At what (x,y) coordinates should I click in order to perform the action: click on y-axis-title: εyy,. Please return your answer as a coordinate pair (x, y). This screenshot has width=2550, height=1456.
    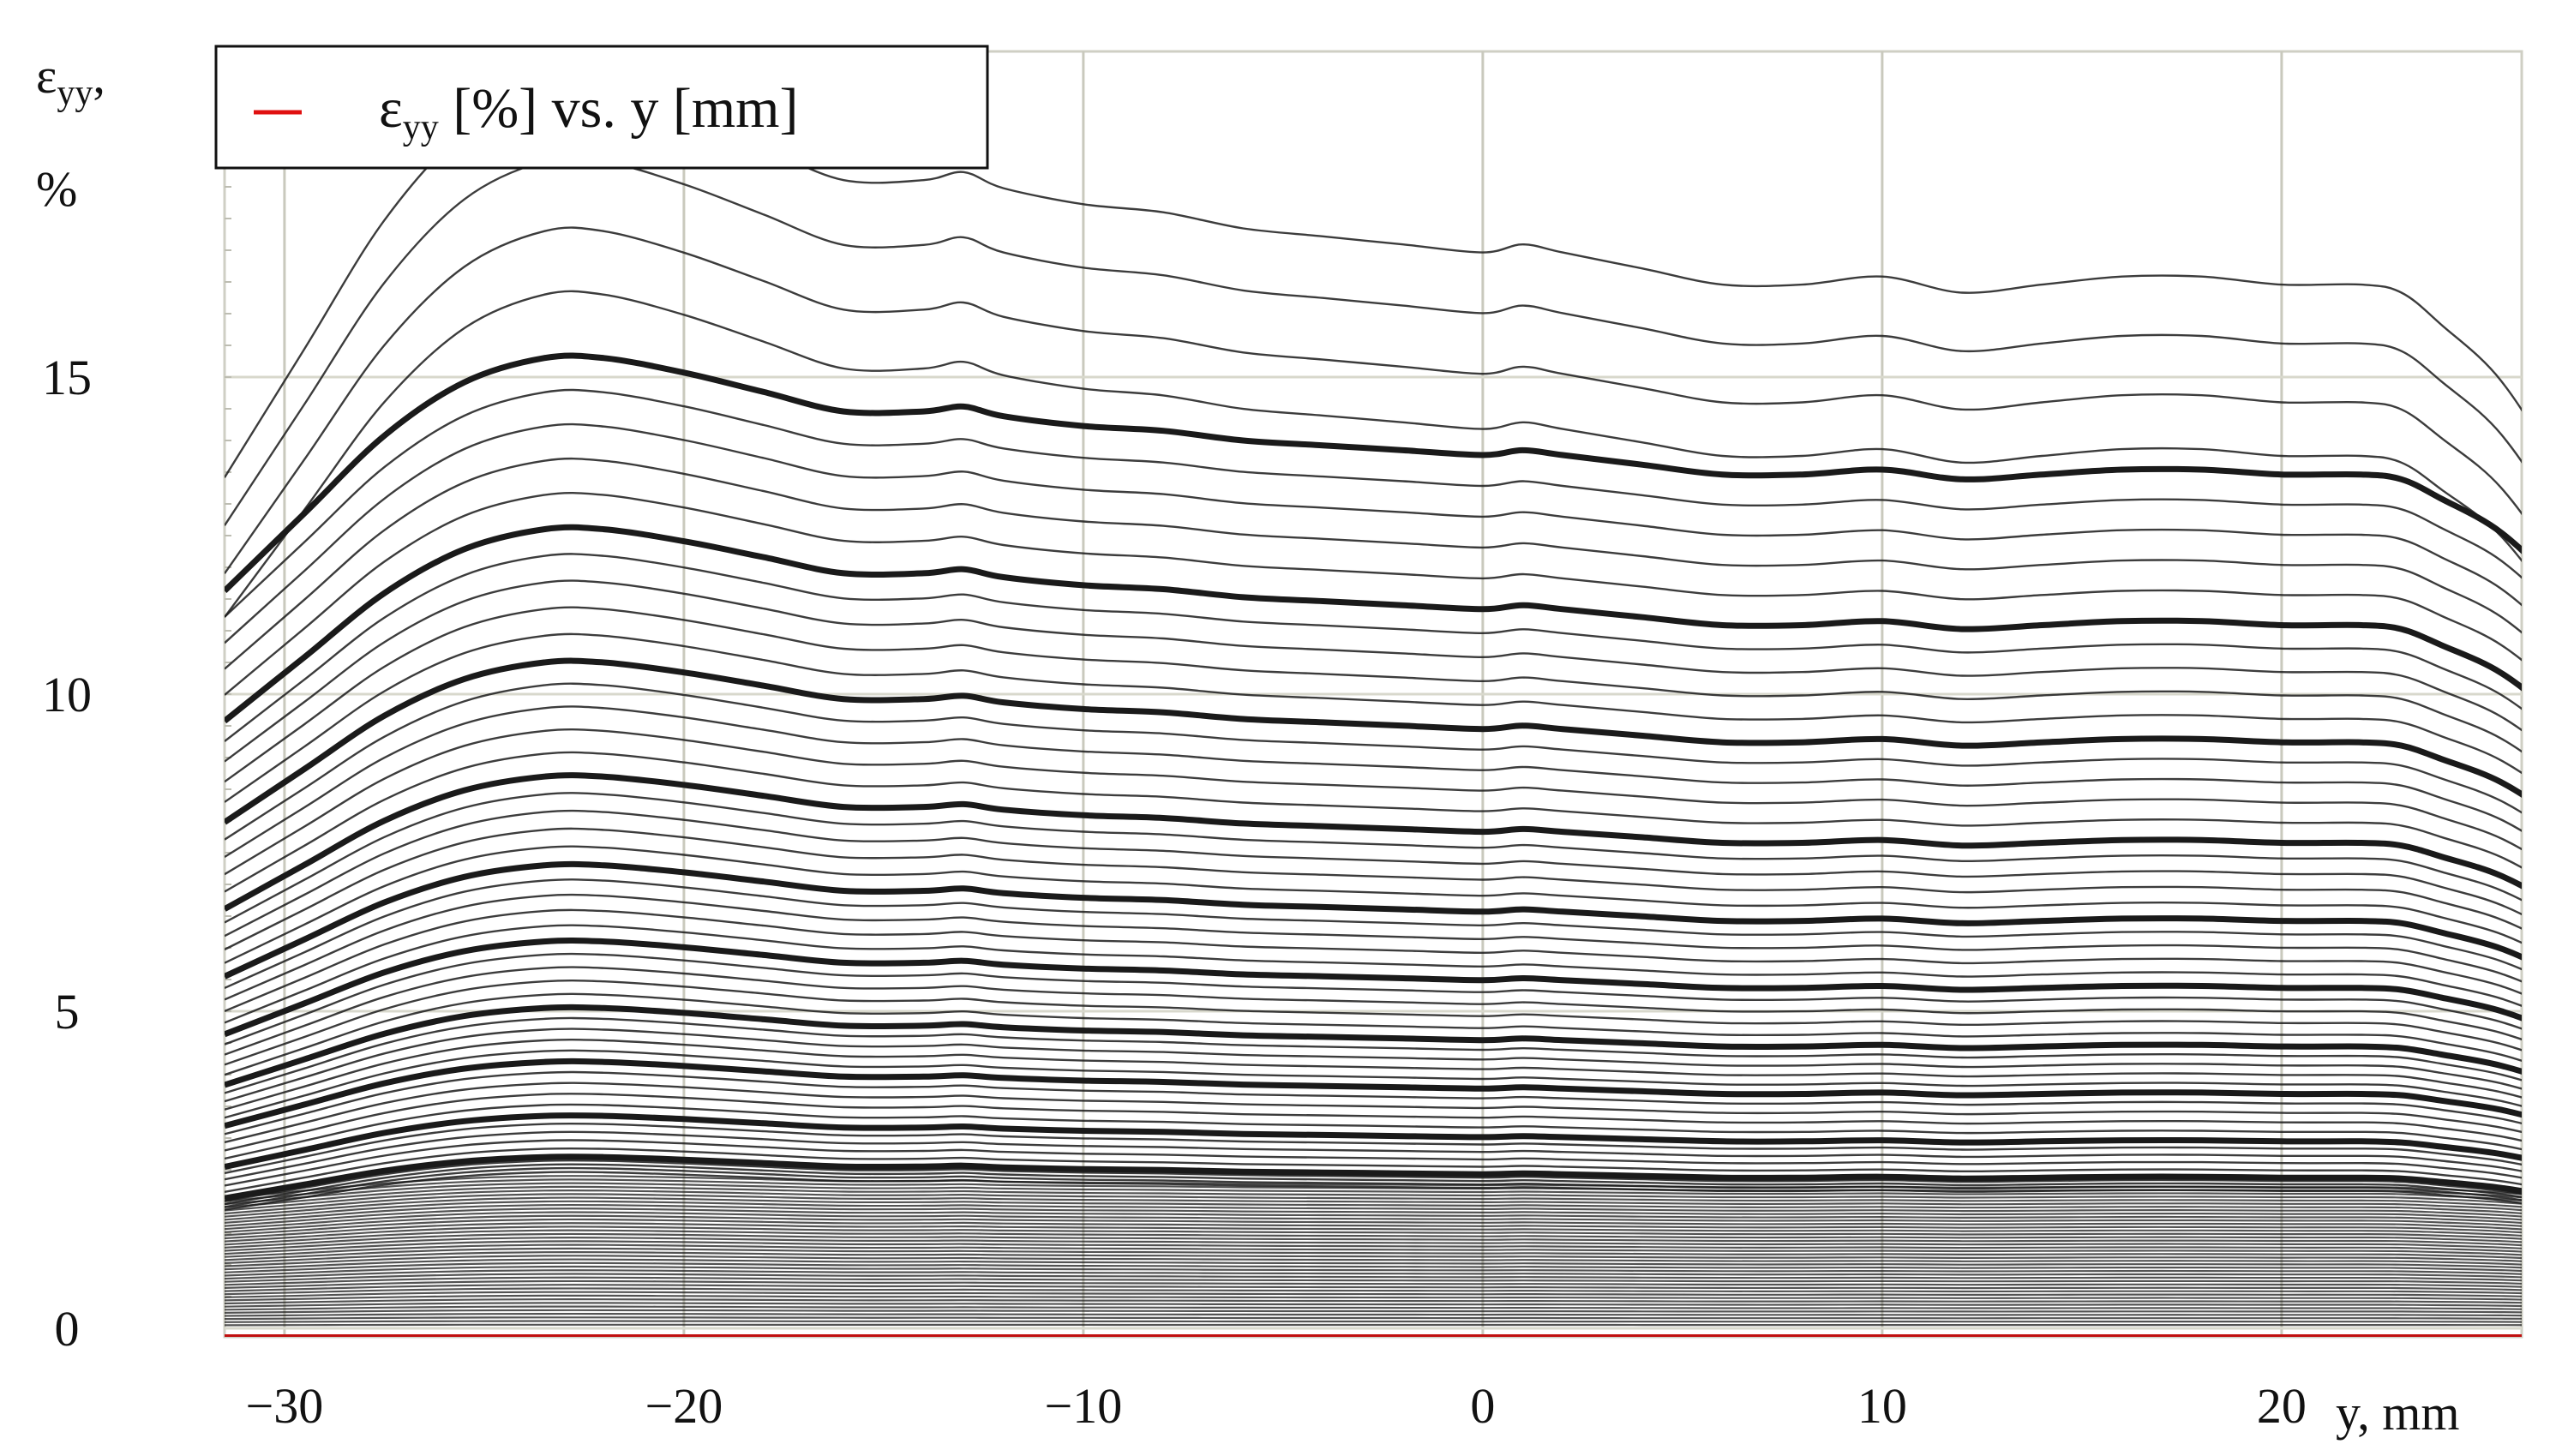
    Looking at the image, I should click on (70, 81).